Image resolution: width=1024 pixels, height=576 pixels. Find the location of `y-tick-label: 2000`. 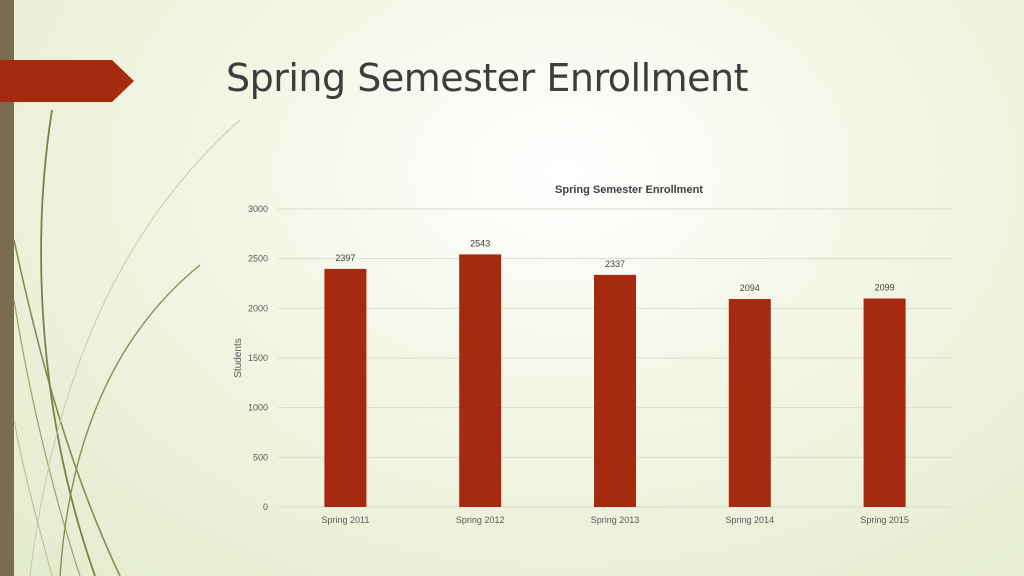

y-tick-label: 2000 is located at coordinates (258, 308).